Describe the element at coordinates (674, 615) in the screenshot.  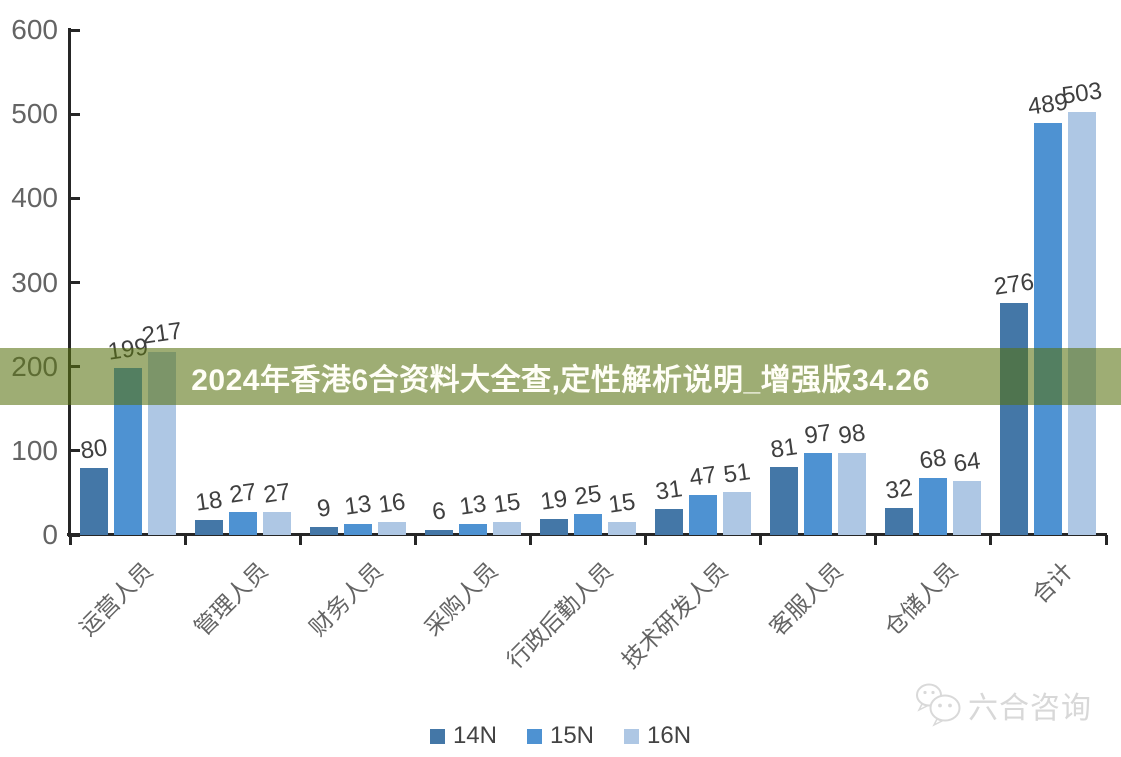
I see `category-label: 技术研发人员` at that location.